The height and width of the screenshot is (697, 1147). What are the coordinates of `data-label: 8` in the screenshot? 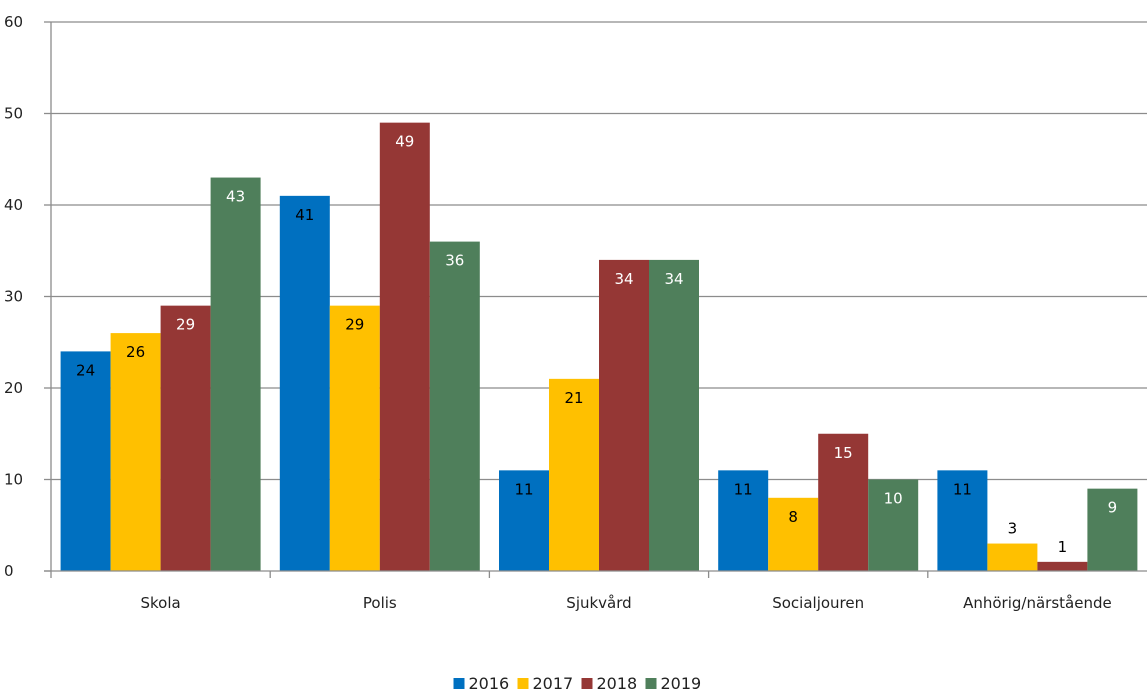 It's located at (793, 517).